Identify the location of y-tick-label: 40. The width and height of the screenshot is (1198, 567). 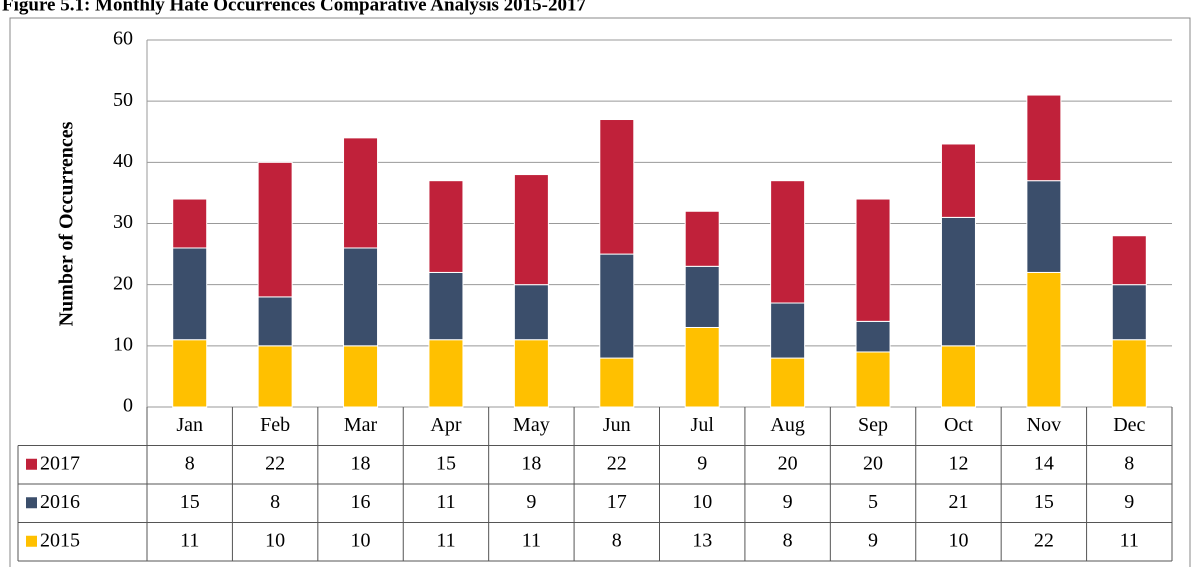
(123, 161).